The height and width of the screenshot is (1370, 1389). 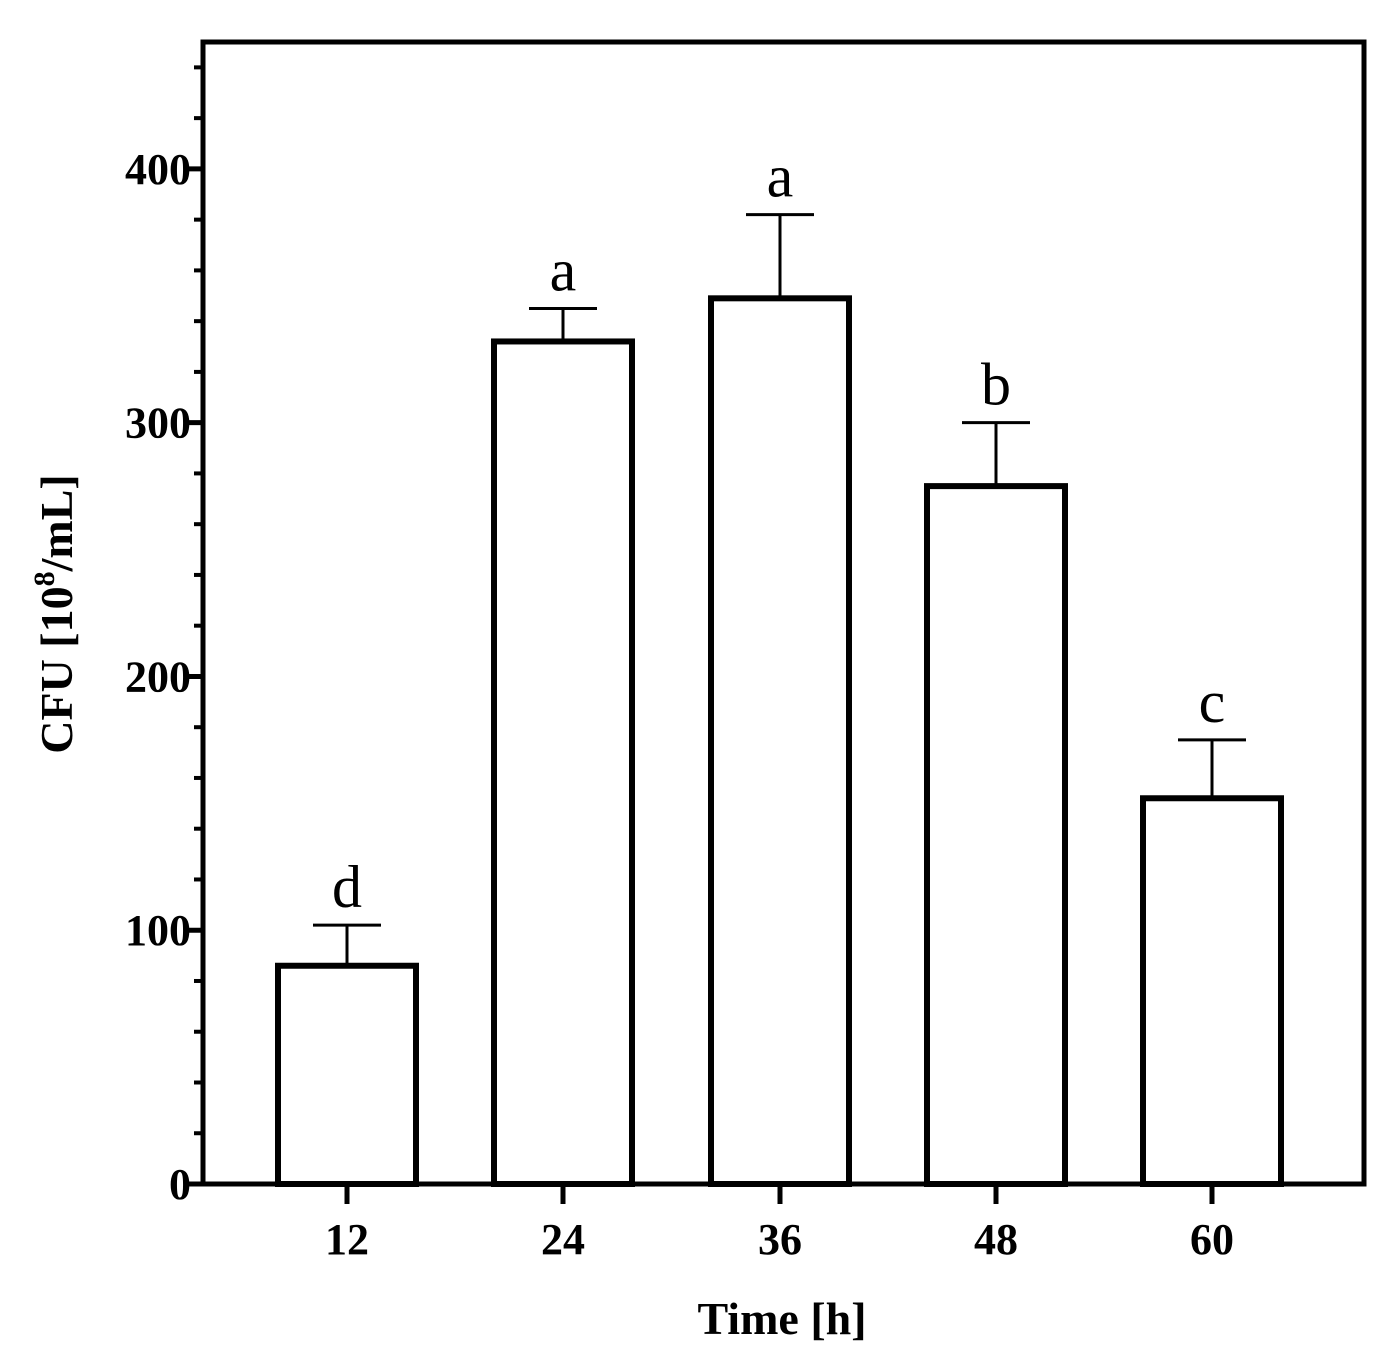 What do you see at coordinates (56, 523) in the screenshot?
I see `y-axis-title-suffix: /mL]` at bounding box center [56, 523].